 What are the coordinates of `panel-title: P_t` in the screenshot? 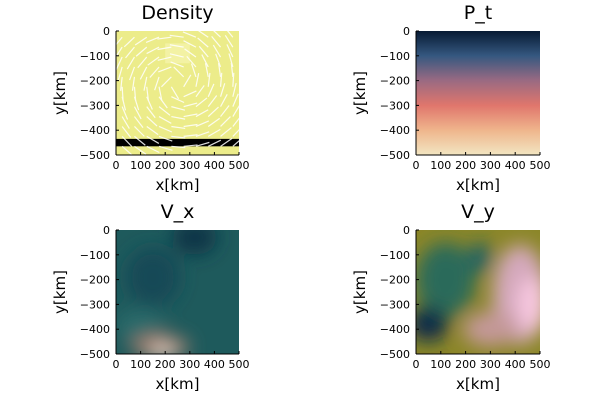 It's located at (478, 13).